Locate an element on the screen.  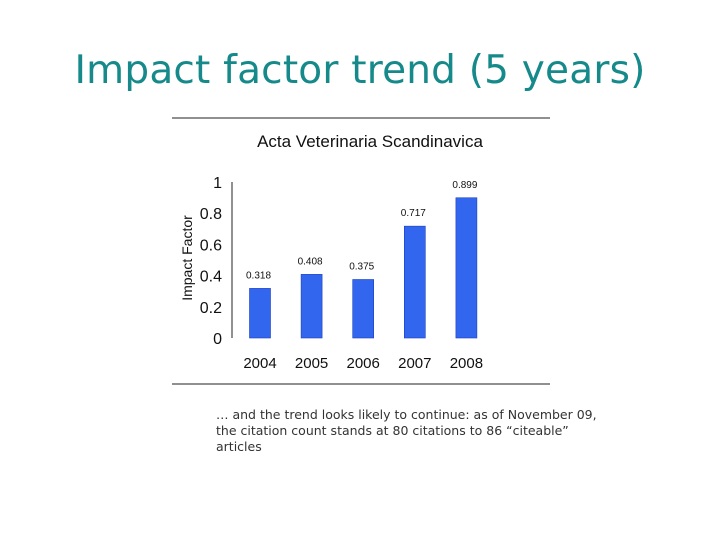
bar-value-label: 0.408 is located at coordinates (310, 261).